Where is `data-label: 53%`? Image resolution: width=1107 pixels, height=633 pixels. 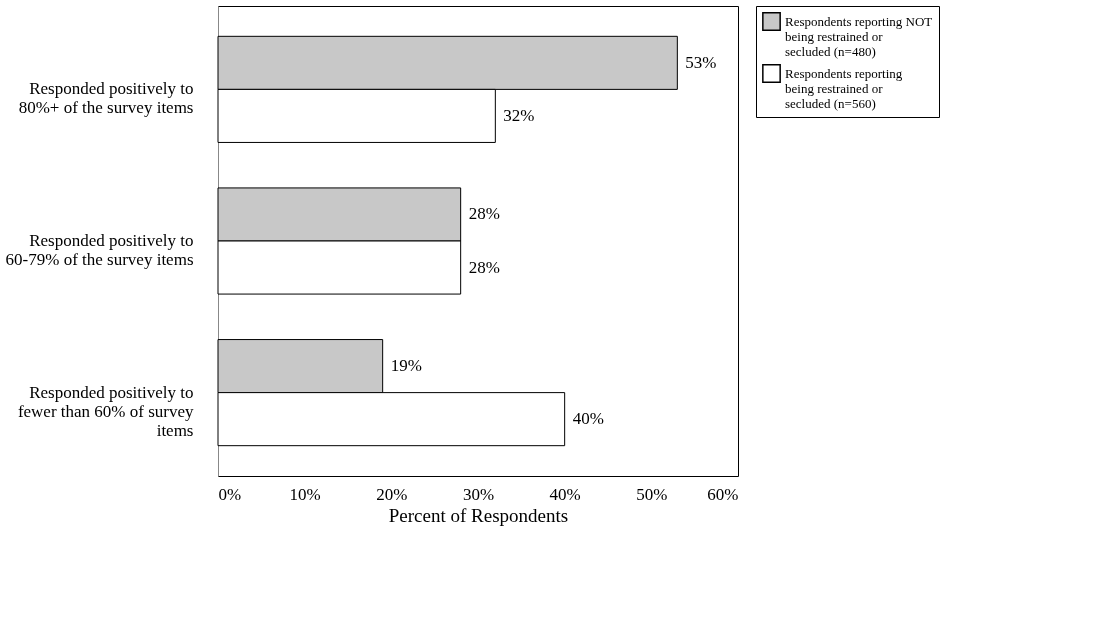
data-label: 53% is located at coordinates (701, 62).